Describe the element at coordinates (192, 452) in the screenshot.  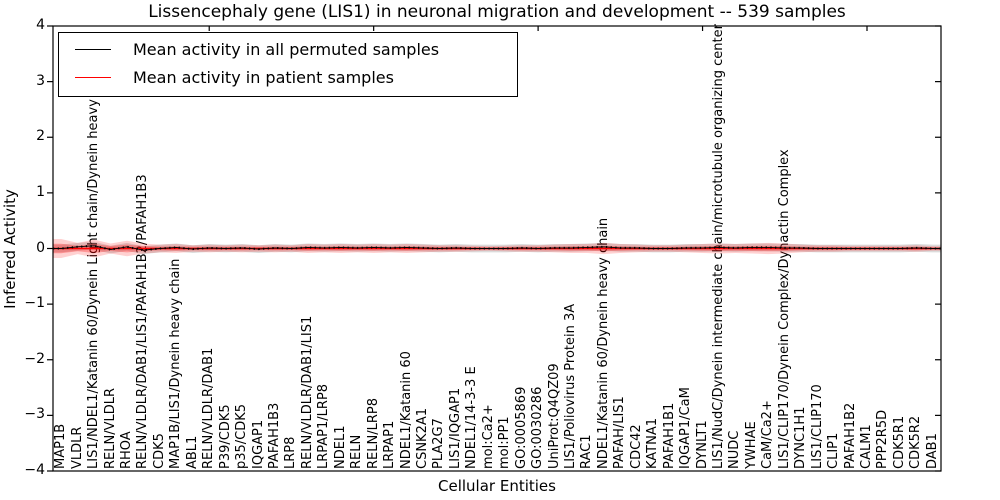
I see `x-tick-label: ABL1` at that location.